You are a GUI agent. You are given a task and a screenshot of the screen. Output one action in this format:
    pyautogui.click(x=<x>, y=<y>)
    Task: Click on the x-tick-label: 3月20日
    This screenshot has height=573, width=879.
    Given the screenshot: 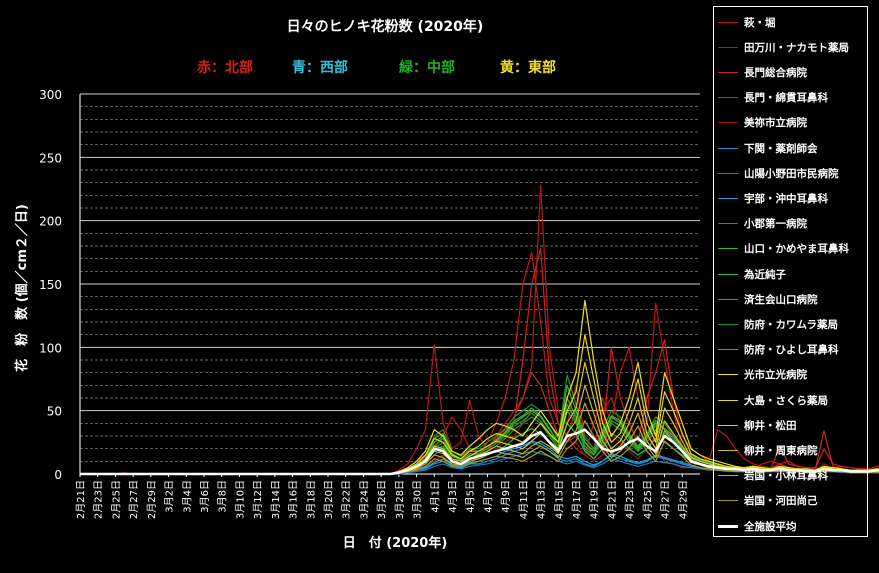 What is the action you would take?
    pyautogui.click(x=329, y=499)
    